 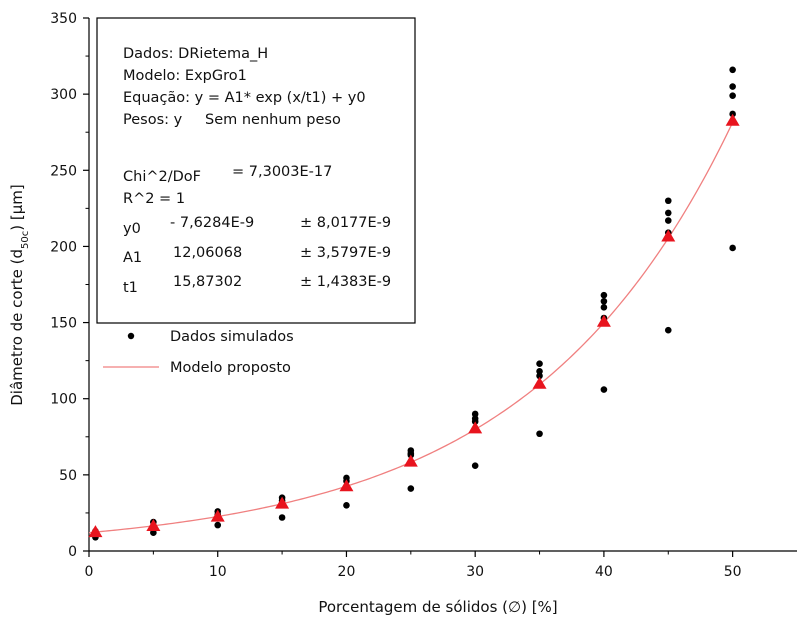 What do you see at coordinates (345, 253) in the screenshot?
I see `fit-param-error-1: ± 3,5797E-9` at bounding box center [345, 253].